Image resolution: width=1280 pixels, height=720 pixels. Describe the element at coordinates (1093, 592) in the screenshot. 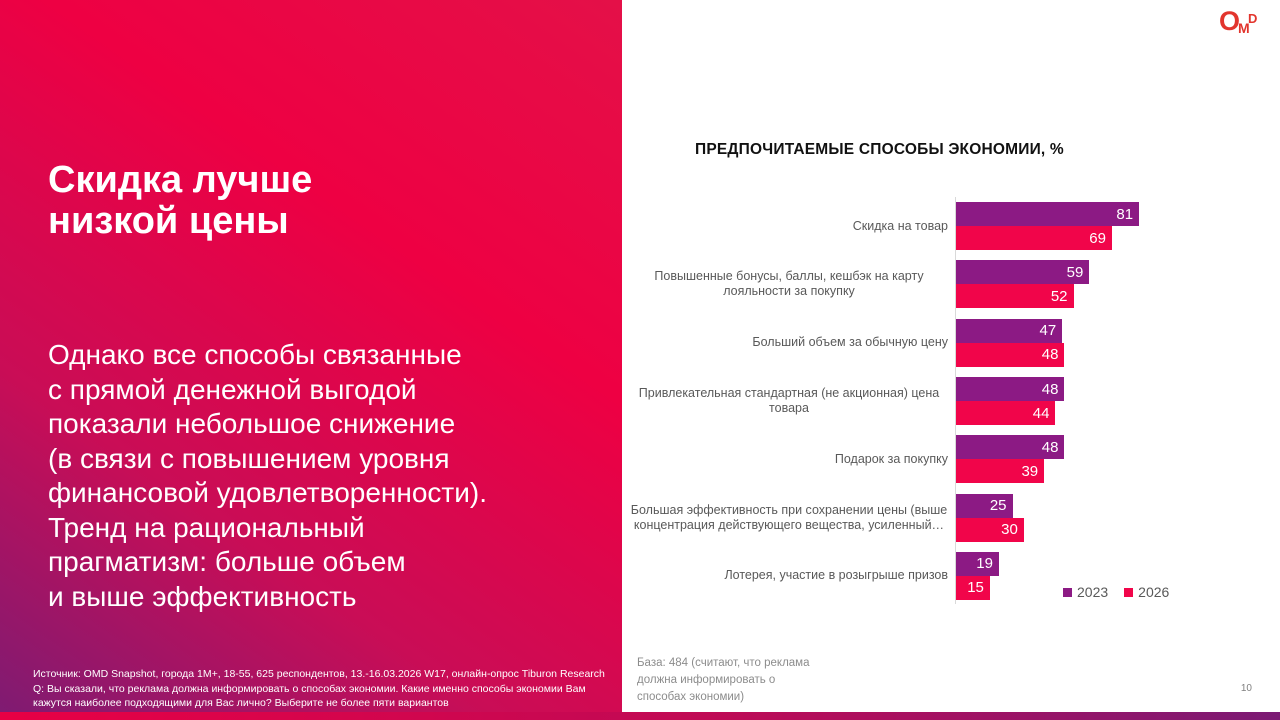

I see `legend-label-2023: 2023` at that location.